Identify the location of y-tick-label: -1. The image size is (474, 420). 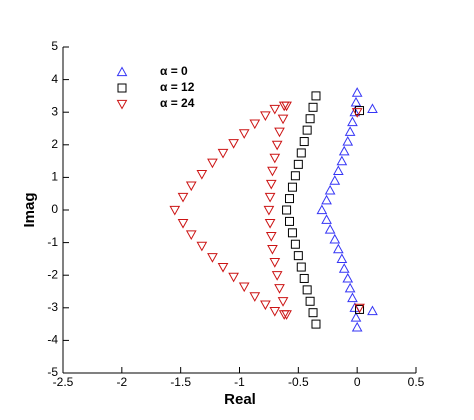
(52, 242).